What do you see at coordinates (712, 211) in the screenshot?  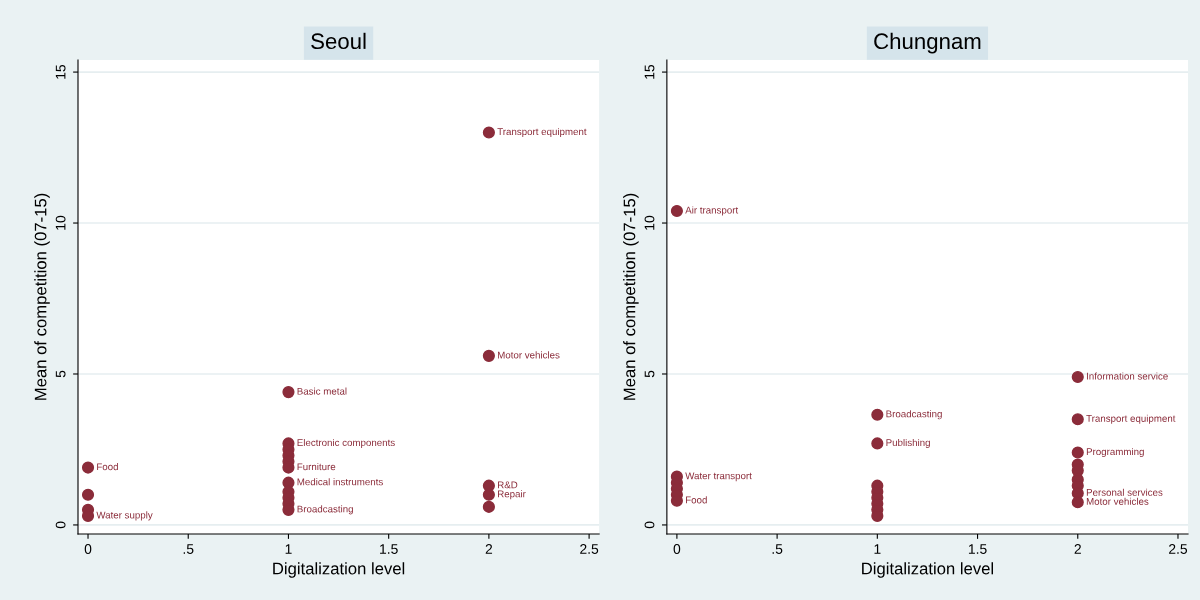 I see `annotation: Air transport` at bounding box center [712, 211].